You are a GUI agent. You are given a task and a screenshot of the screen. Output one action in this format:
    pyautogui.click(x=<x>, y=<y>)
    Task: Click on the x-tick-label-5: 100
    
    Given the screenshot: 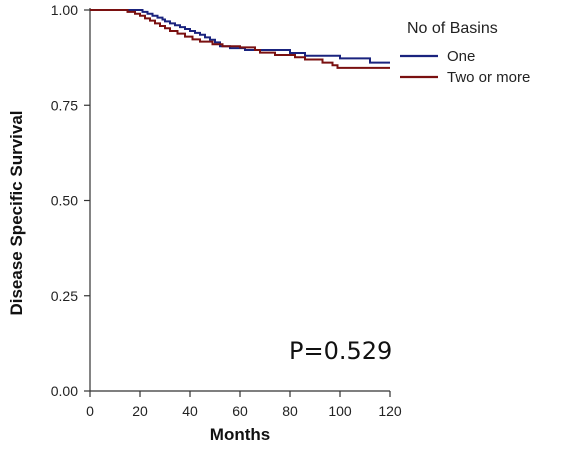 What is the action you would take?
    pyautogui.click(x=340, y=411)
    